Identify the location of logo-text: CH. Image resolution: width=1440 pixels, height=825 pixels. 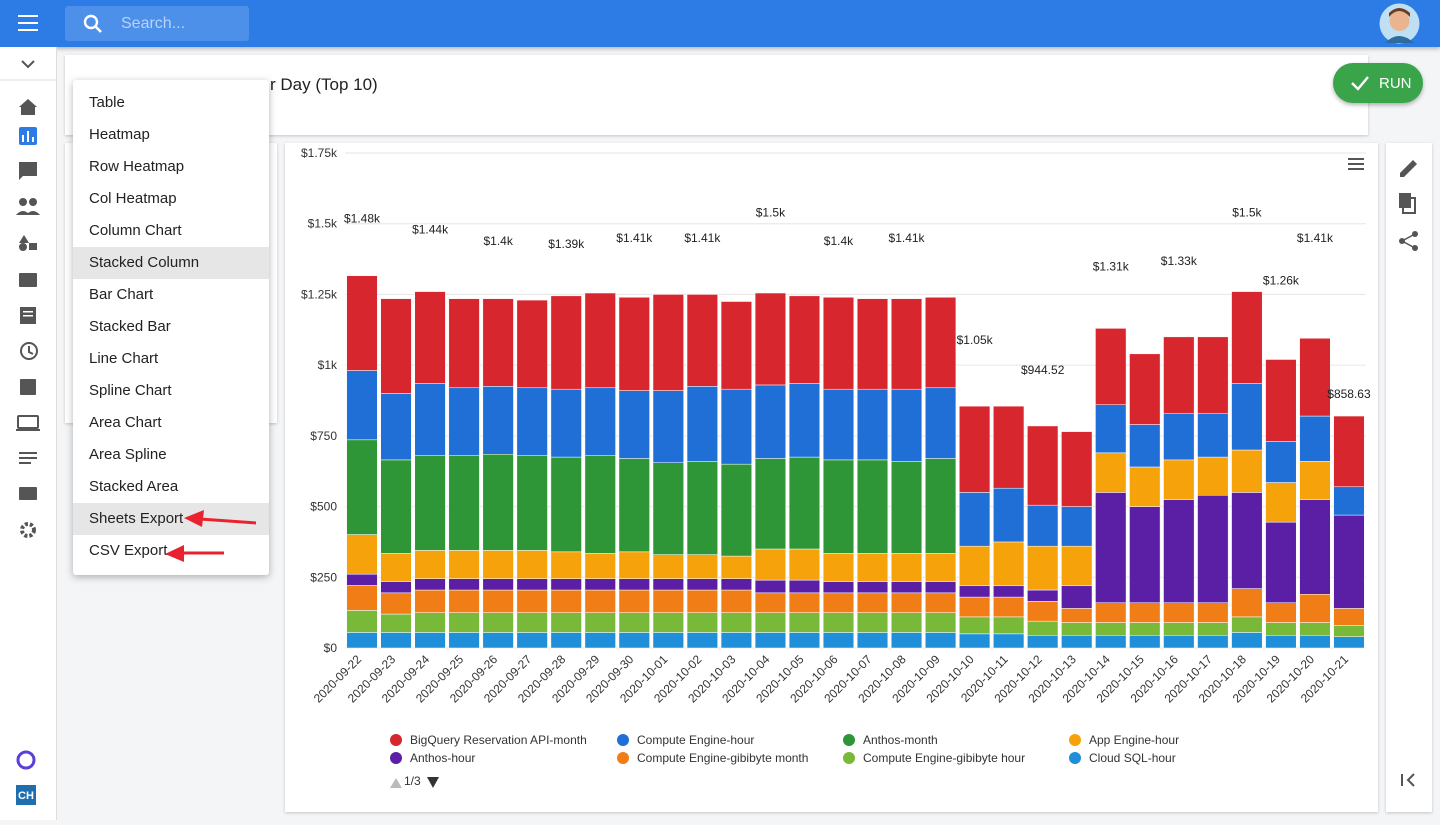
(26, 796).